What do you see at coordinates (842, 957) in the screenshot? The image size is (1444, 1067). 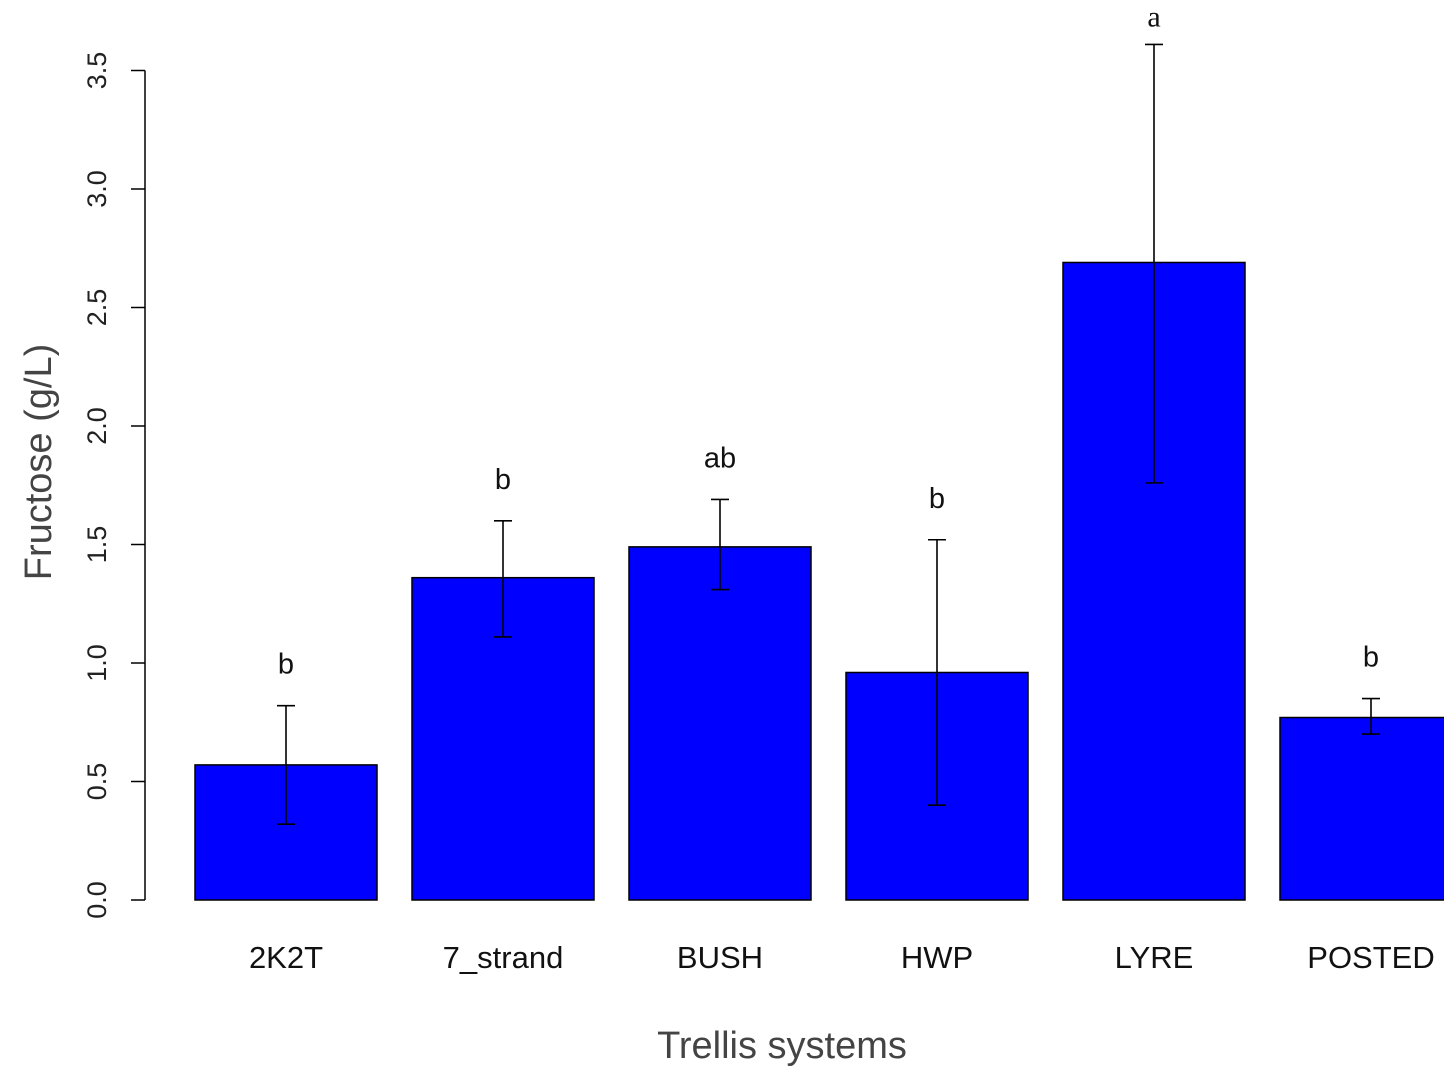 I see `x-axis-labels: 2K2T 7_strand BUSH HWP LYRE POSTED` at bounding box center [842, 957].